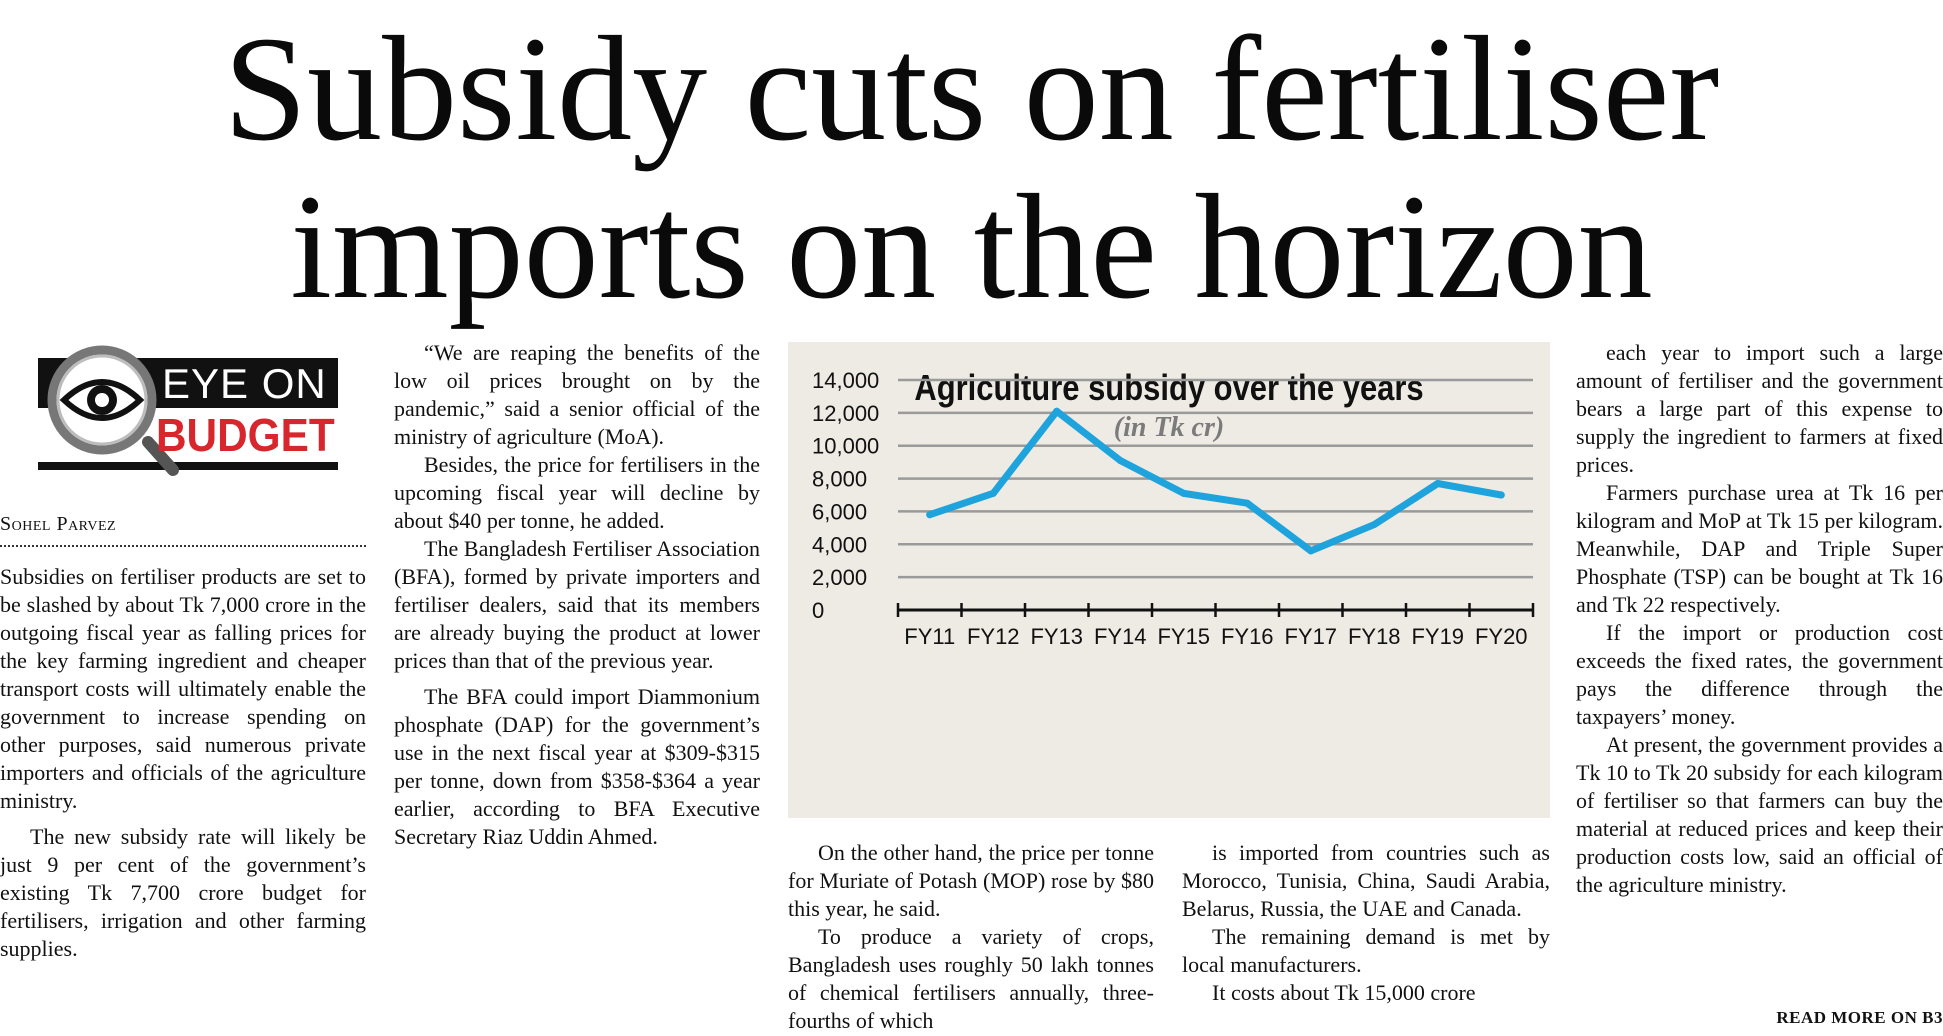 Image resolution: width=1943 pixels, height=1036 pixels. What do you see at coordinates (188, 466) in the screenshot?
I see `logo-bar-bottom` at bounding box center [188, 466].